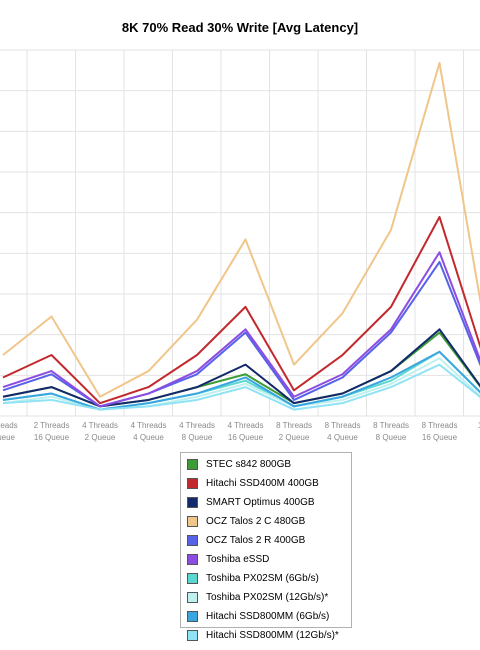  Describe the element at coordinates (9, 425) in the screenshot. I see `x-tick-label: Threads` at that location.